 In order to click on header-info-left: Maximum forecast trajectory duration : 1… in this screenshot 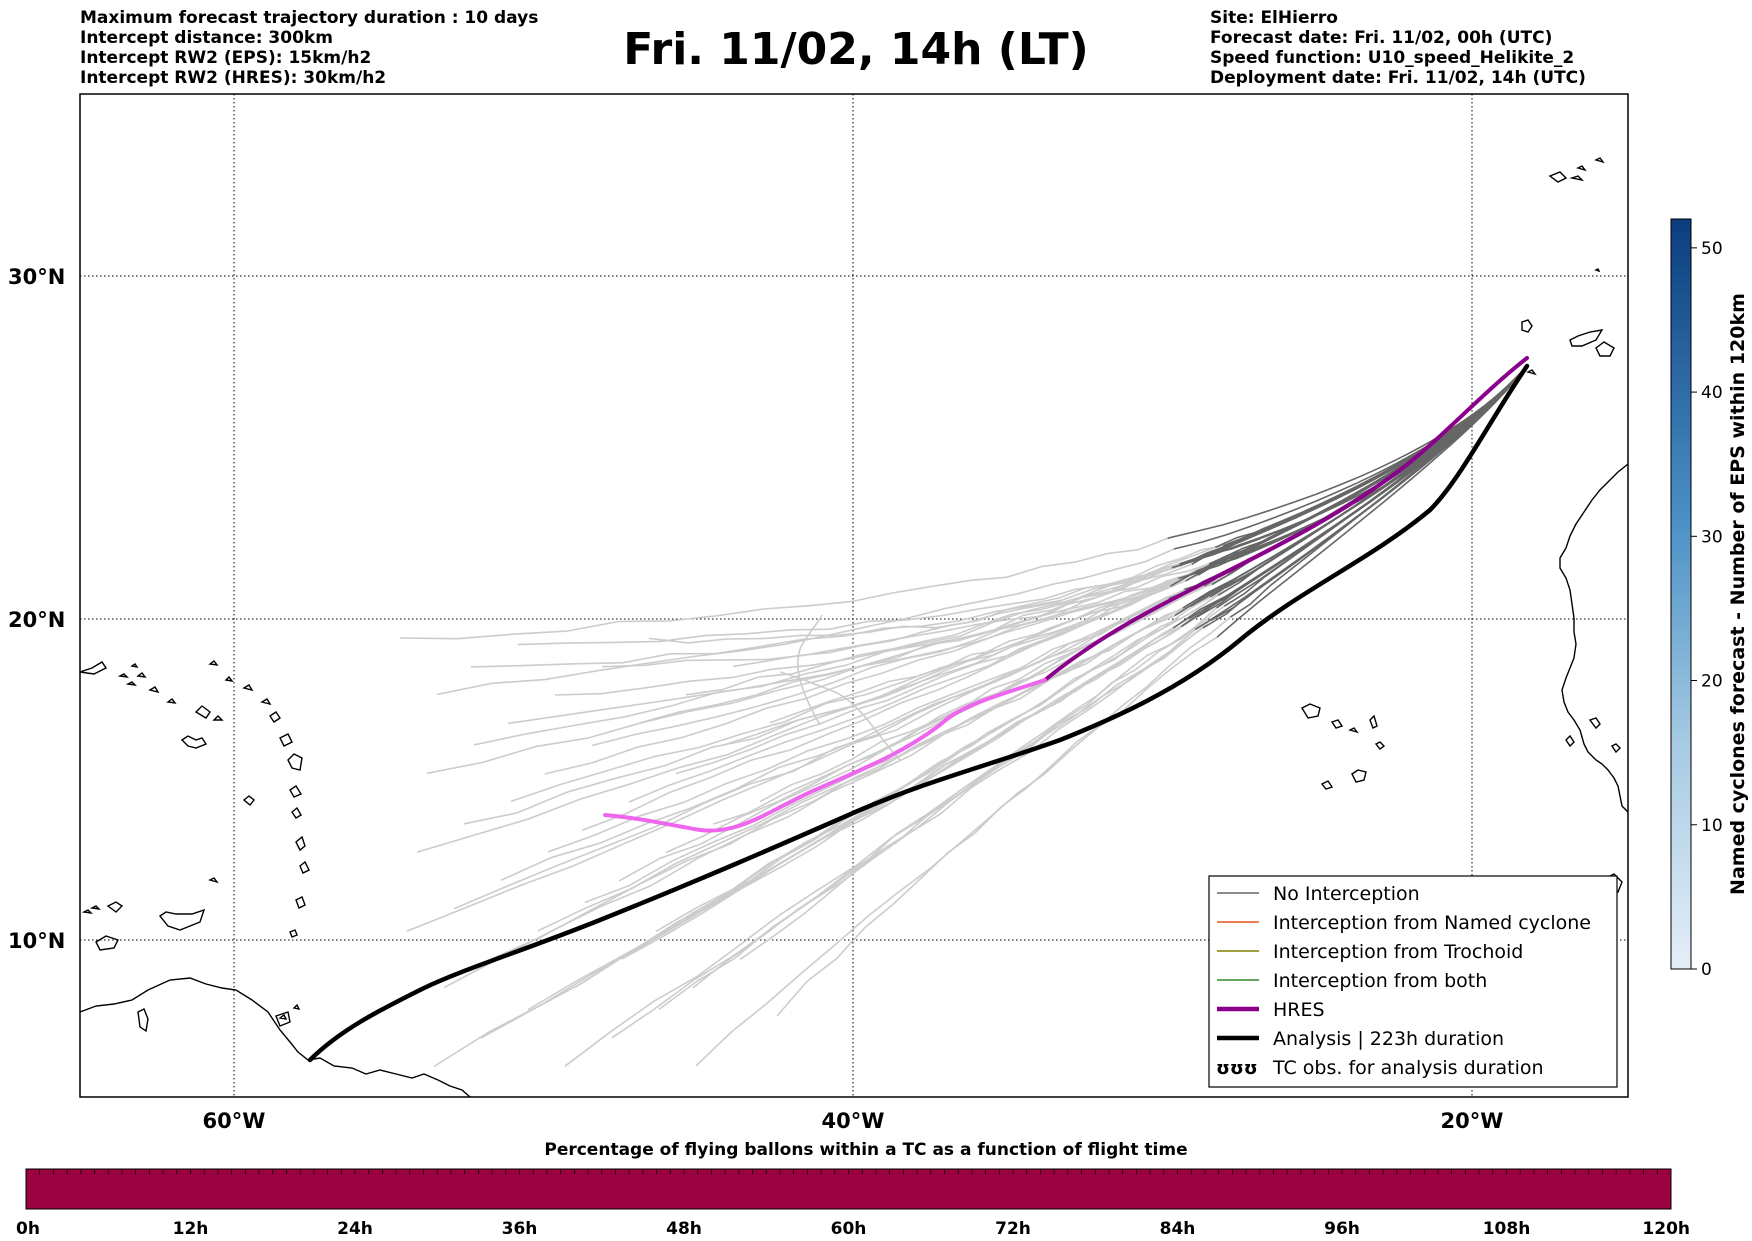, I will do `click(309, 48)`.